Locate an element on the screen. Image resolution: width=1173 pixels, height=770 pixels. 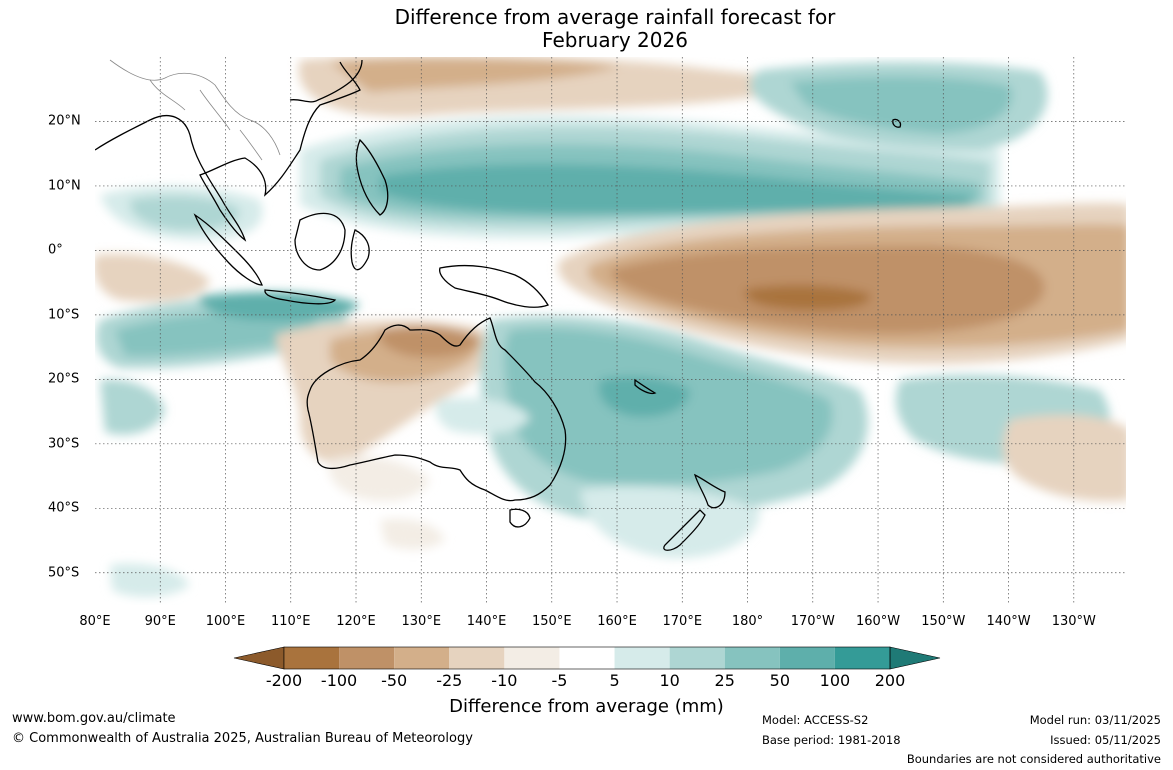
colorbar-tick-label: 100 is located at coordinates (835, 680).